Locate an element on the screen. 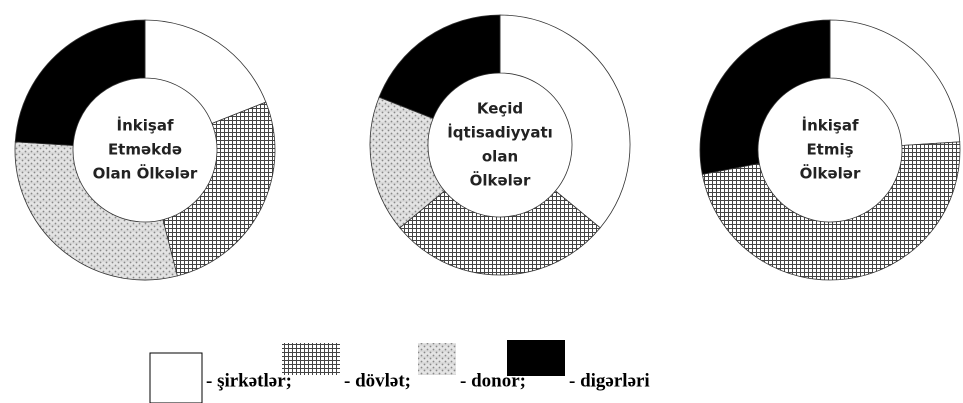 The height and width of the screenshot is (403, 963). legend-label: - şirkətlər; is located at coordinates (249, 380).